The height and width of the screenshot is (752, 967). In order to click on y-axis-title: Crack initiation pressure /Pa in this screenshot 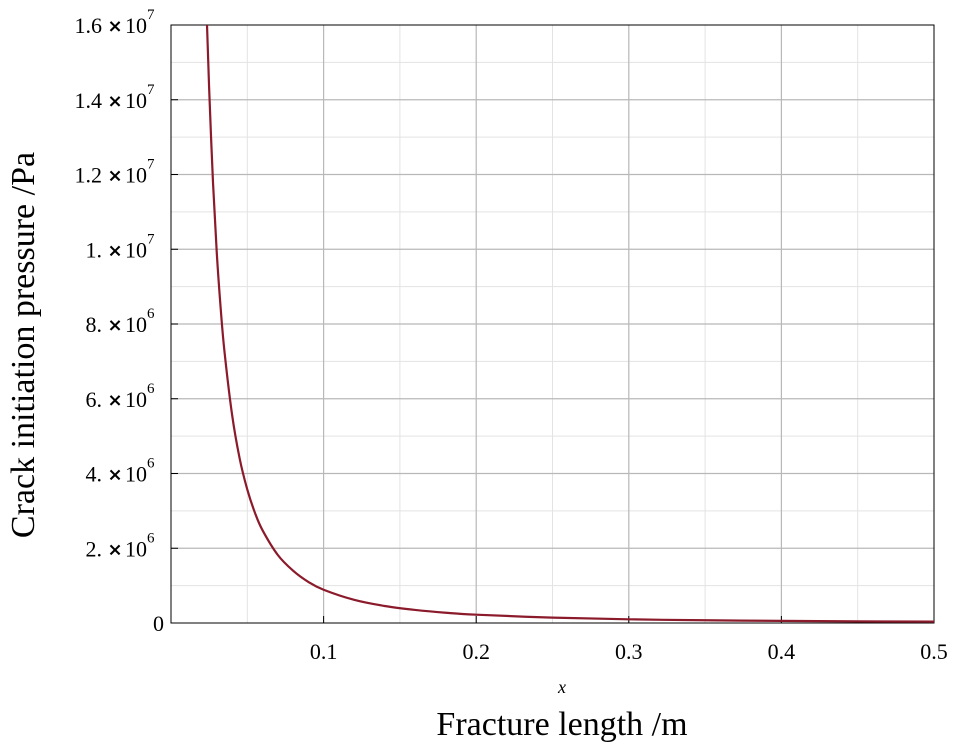, I will do `click(23, 345)`.